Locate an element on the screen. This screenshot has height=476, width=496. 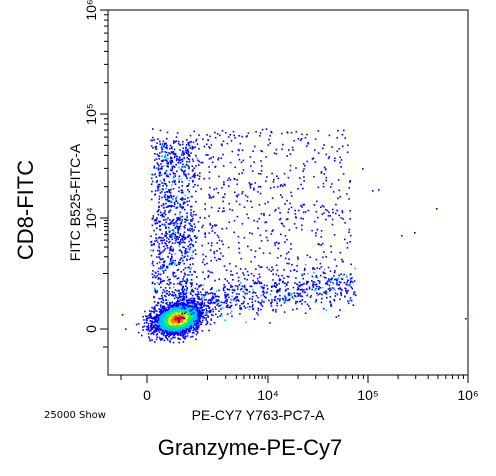
y-tick-label: 10⁵ is located at coordinates (91, 113).